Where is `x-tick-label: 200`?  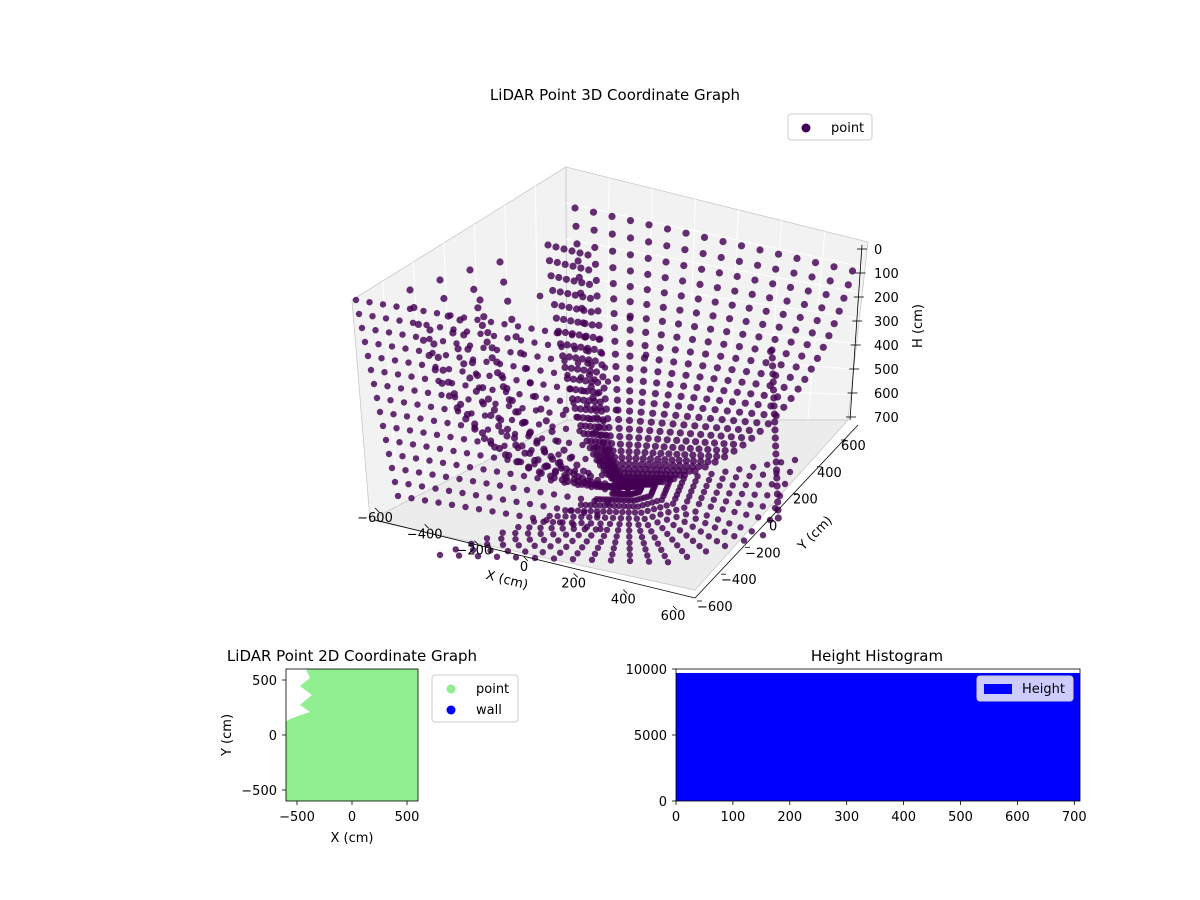 x-tick-label: 200 is located at coordinates (789, 817).